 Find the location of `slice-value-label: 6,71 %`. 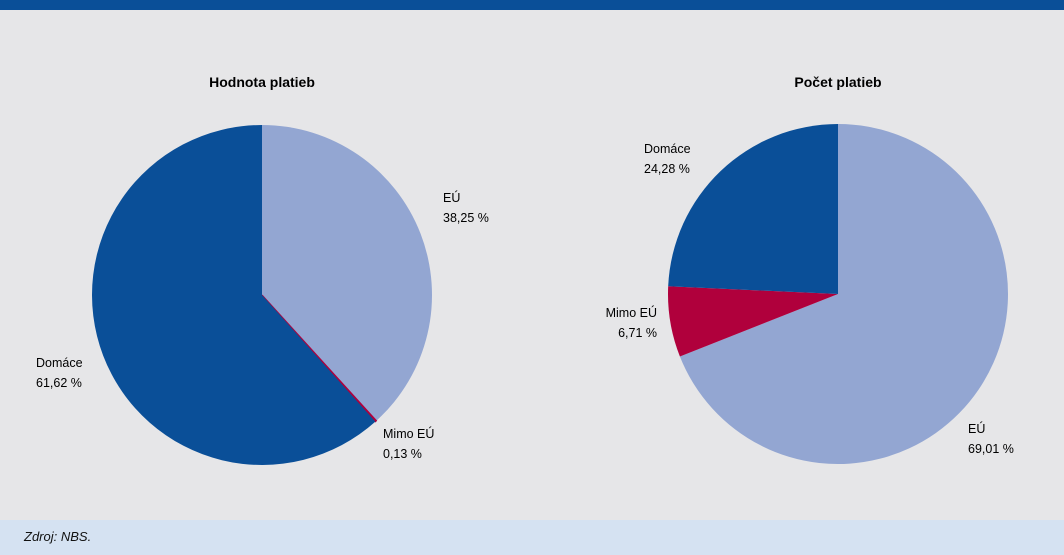

slice-value-label: 6,71 % is located at coordinates (637, 333).